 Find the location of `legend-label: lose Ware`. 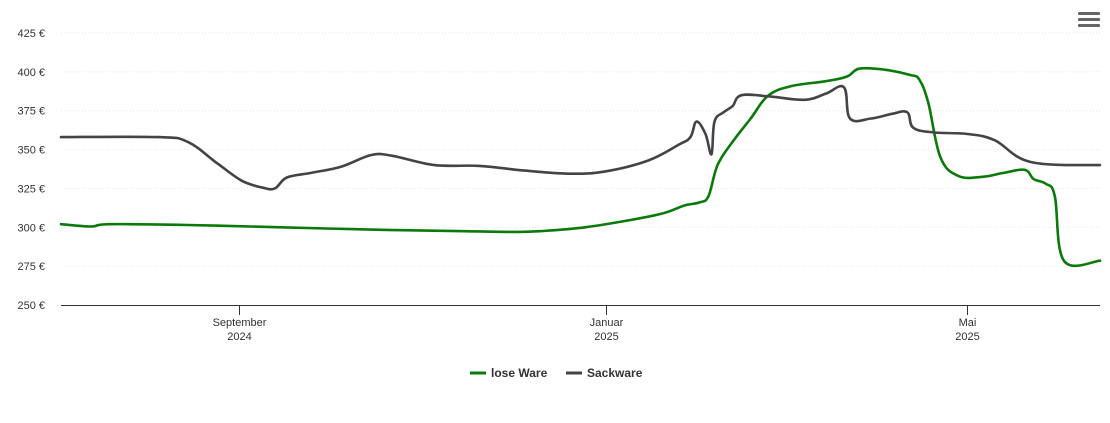

legend-label: lose Ware is located at coordinates (519, 373).